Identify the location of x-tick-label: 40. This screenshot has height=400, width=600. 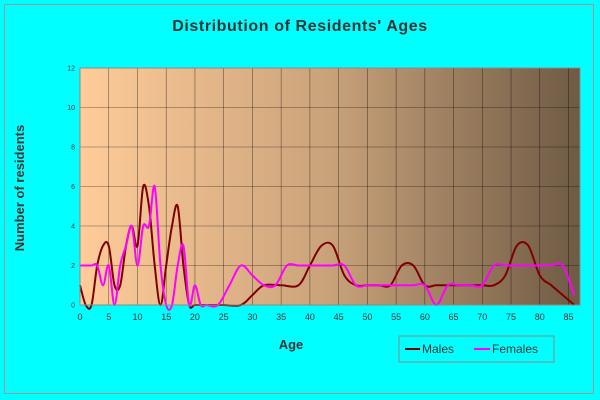
(310, 317).